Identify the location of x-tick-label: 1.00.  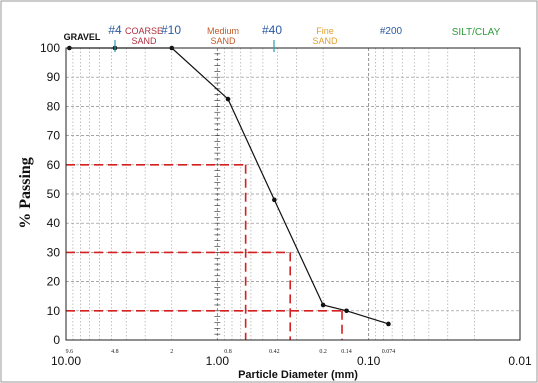
(218, 361).